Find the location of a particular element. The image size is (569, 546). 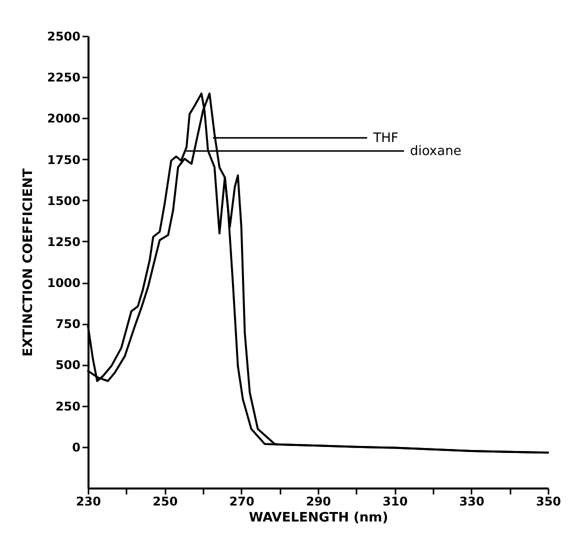

x-tick-label: 270 is located at coordinates (241, 501).